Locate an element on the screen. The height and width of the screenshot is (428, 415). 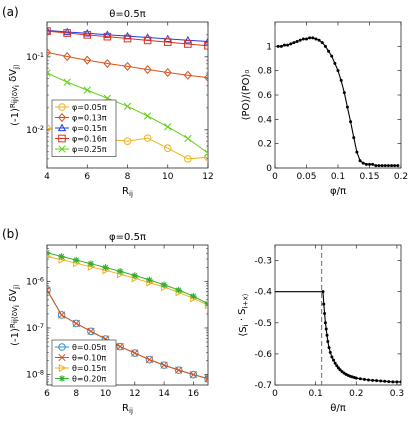
y-tick-label-part: -0.5 is located at coordinates (263, 324).